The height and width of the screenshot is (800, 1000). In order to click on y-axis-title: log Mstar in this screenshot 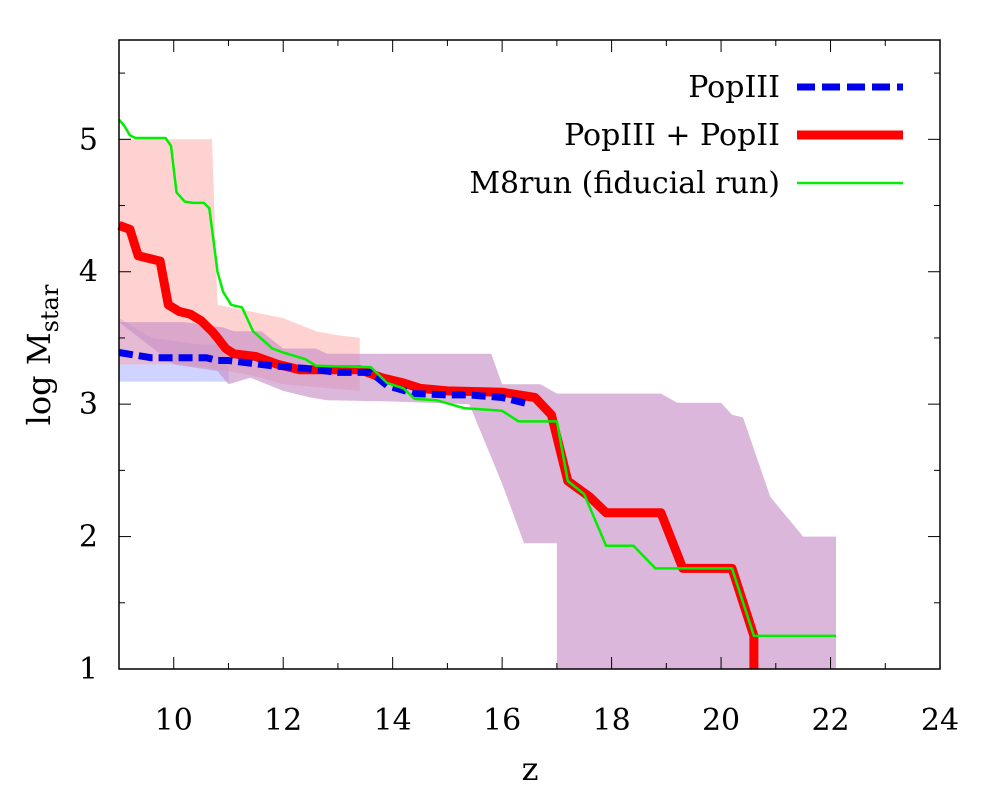, I will do `click(42, 354)`.